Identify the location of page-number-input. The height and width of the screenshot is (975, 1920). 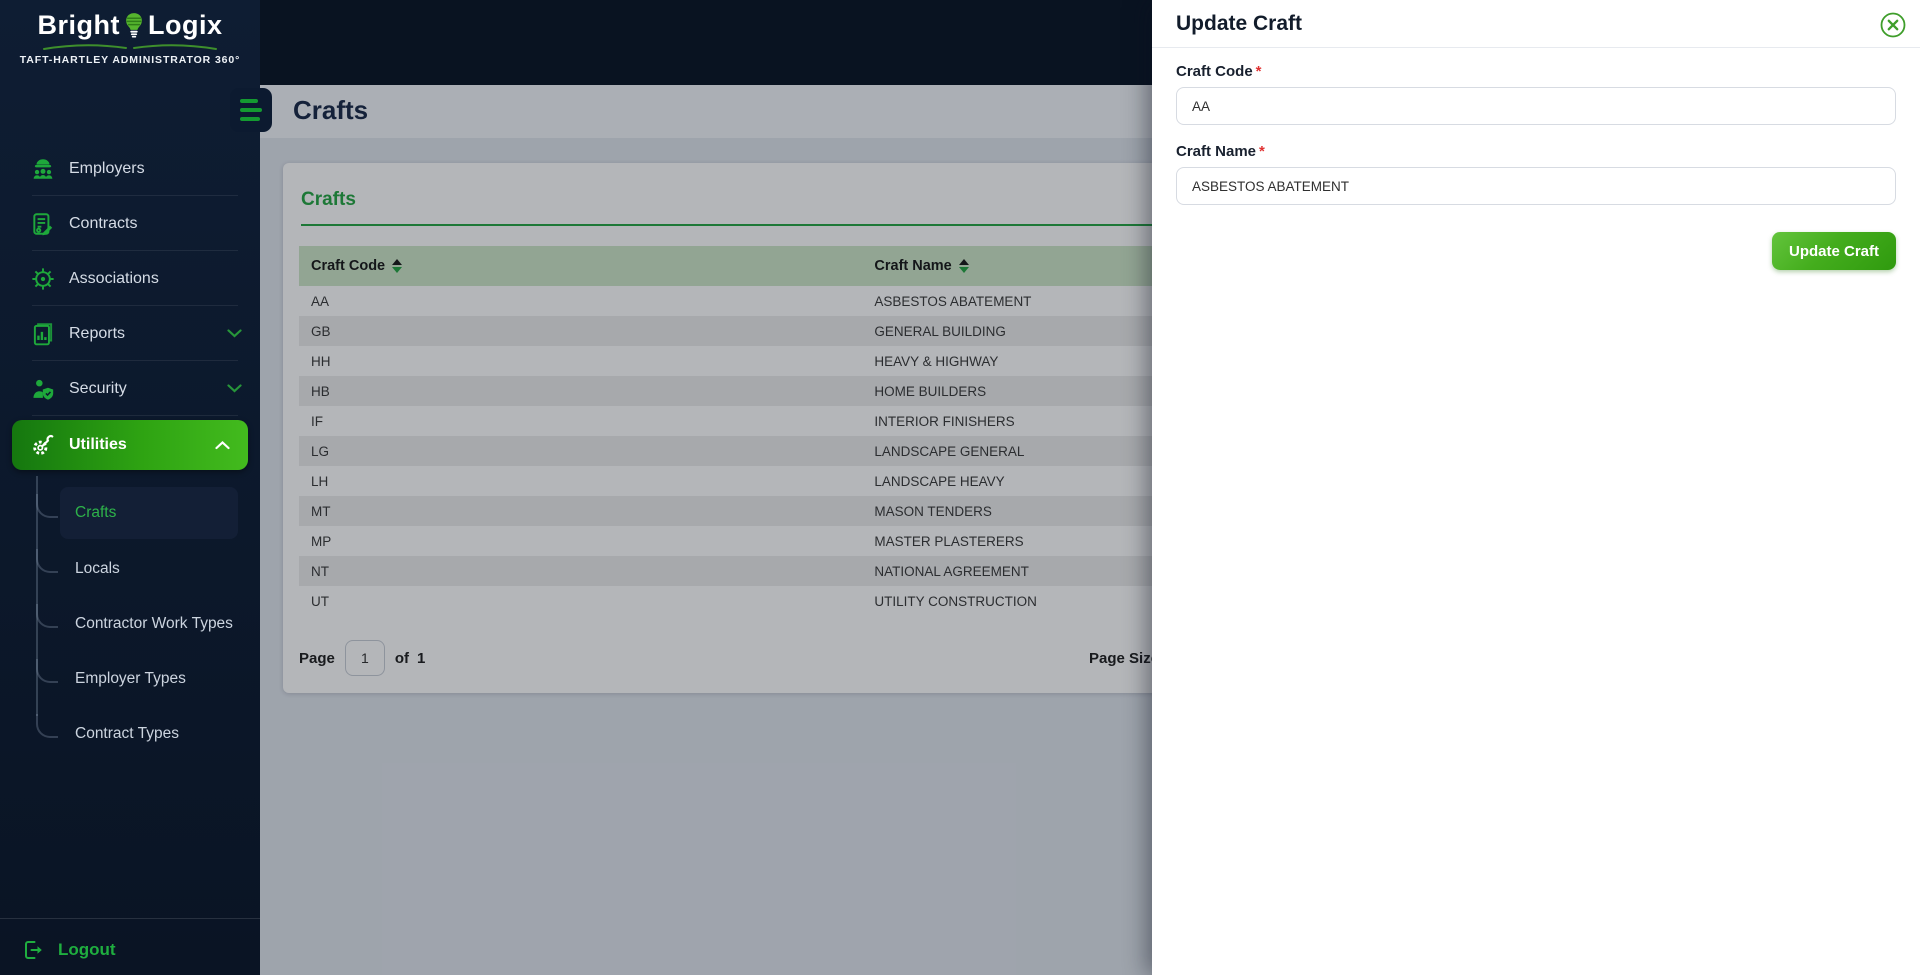
(364, 658).